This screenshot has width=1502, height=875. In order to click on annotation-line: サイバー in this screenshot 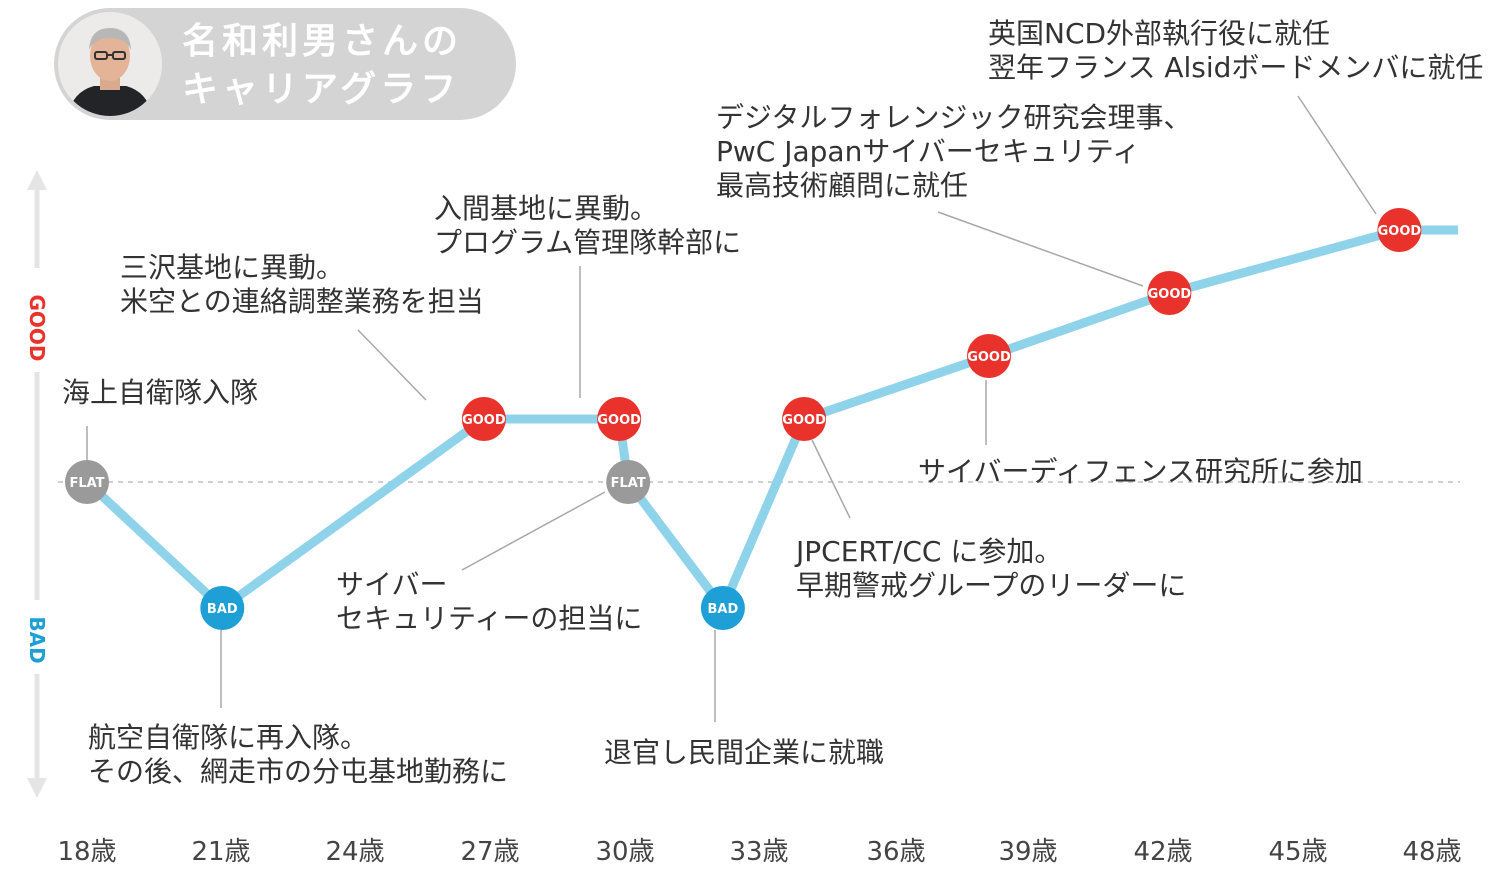, I will do `click(391, 584)`.